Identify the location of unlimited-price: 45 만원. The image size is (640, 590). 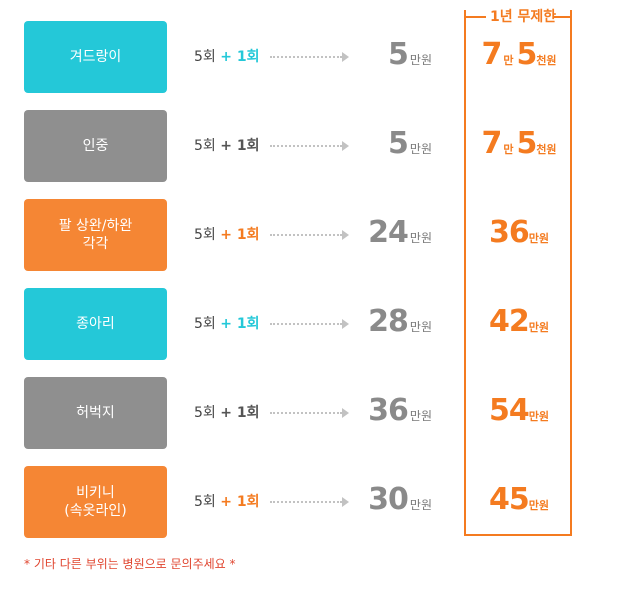
(519, 502).